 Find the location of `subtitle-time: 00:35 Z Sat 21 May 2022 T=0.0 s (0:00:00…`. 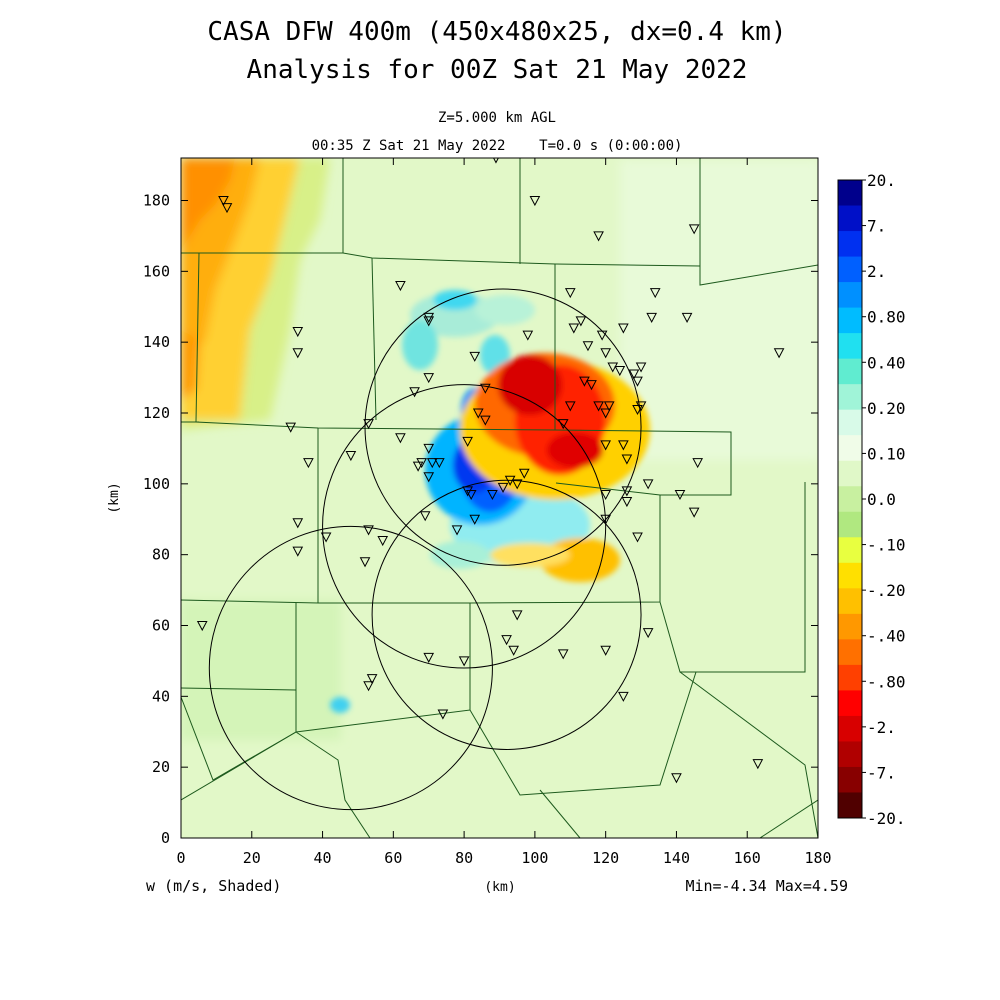

subtitle-time: 00:35 Z Sat 21 May 2022 T=0.0 s (0:00:00… is located at coordinates (497, 146).